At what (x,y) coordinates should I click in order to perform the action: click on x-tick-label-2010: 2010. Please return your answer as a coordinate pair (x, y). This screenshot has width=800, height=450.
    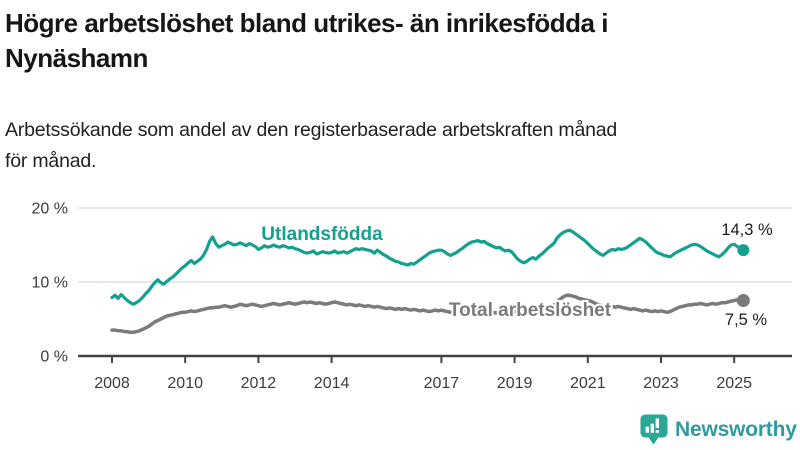
    Looking at the image, I should click on (185, 383).